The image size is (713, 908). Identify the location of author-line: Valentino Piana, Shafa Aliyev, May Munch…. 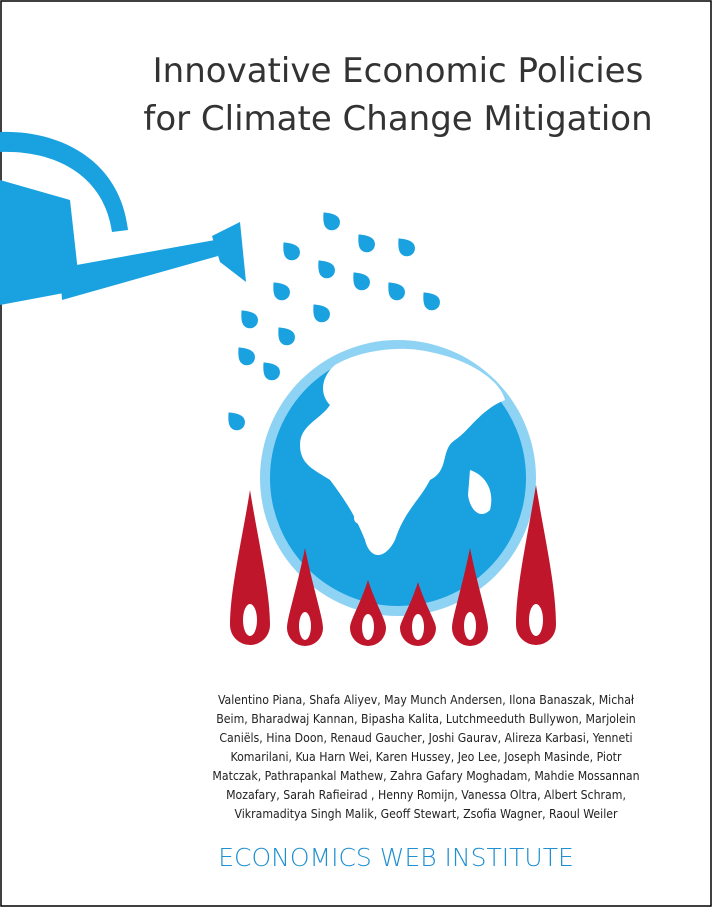
(426, 700).